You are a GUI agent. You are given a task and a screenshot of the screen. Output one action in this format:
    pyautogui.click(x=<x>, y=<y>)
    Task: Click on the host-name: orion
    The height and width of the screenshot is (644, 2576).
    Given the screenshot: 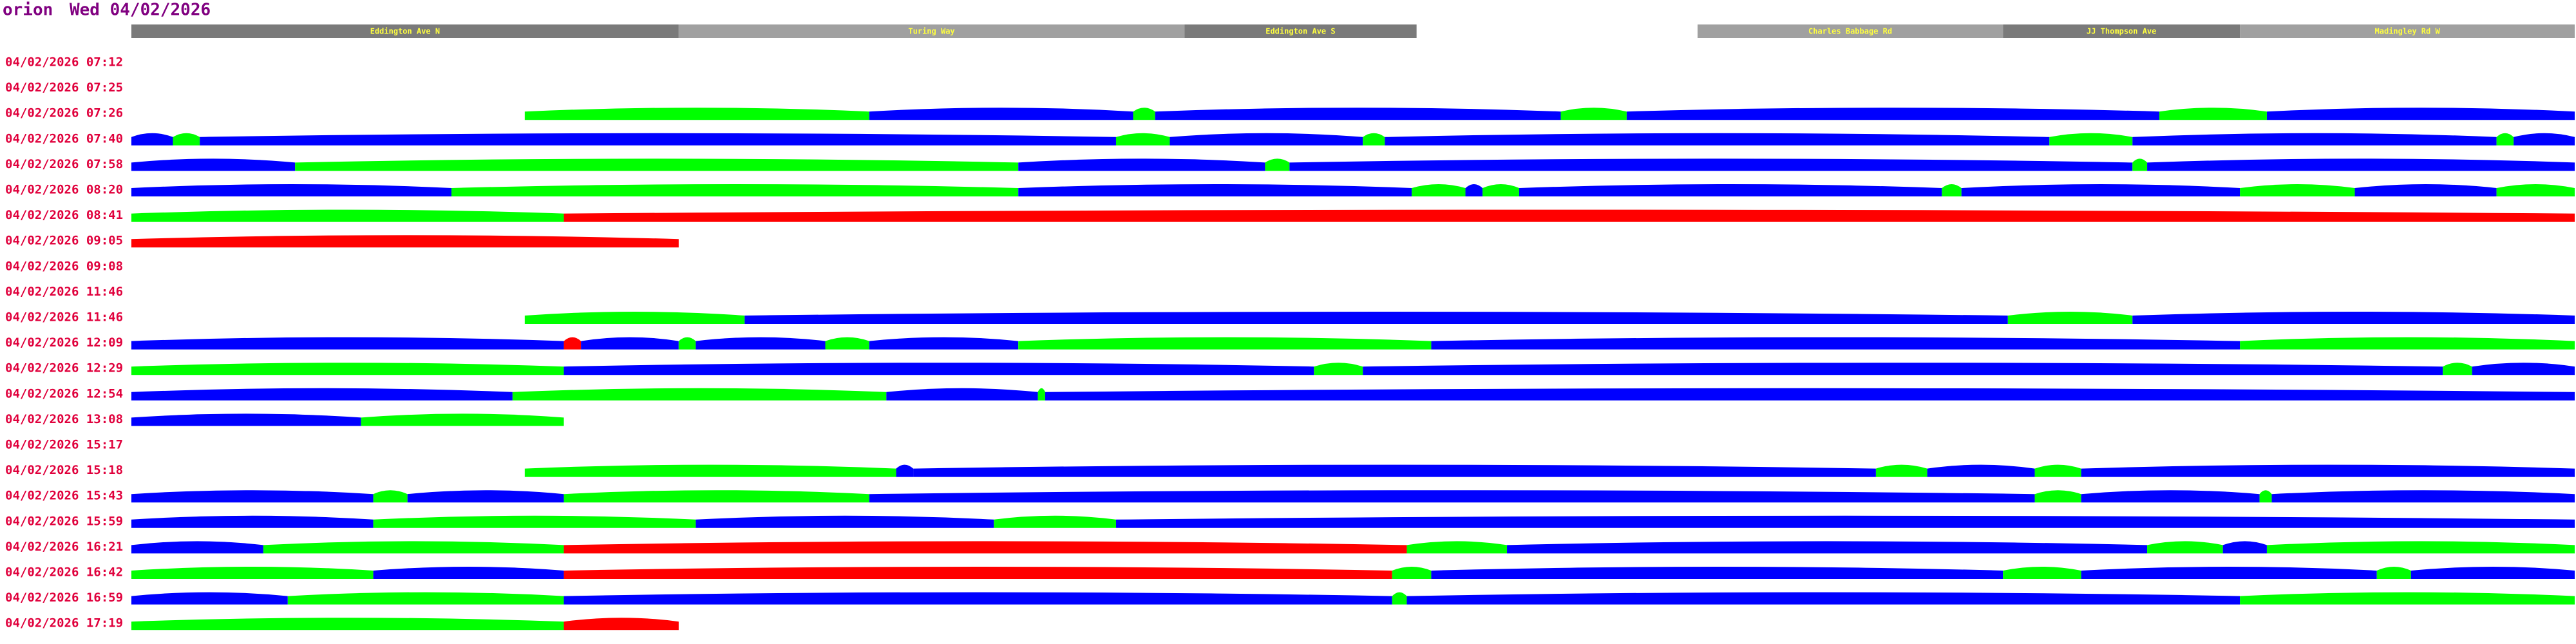 What is the action you would take?
    pyautogui.click(x=28, y=10)
    